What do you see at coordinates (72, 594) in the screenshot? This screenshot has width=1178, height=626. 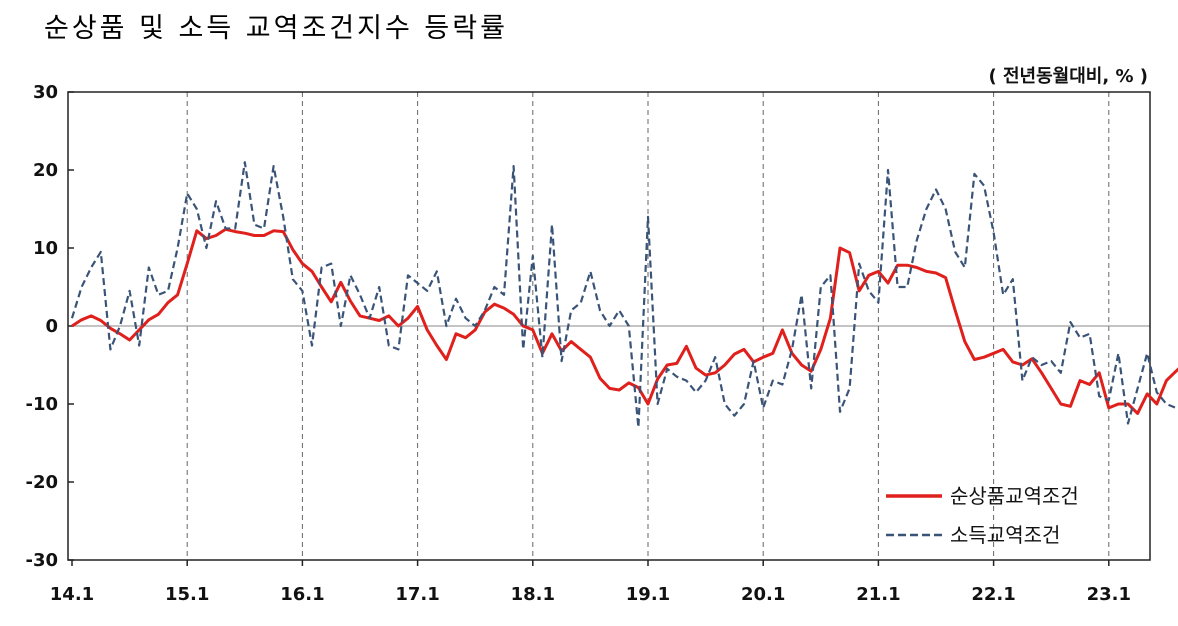 I see `x-tick-label: 14.1` at bounding box center [72, 594].